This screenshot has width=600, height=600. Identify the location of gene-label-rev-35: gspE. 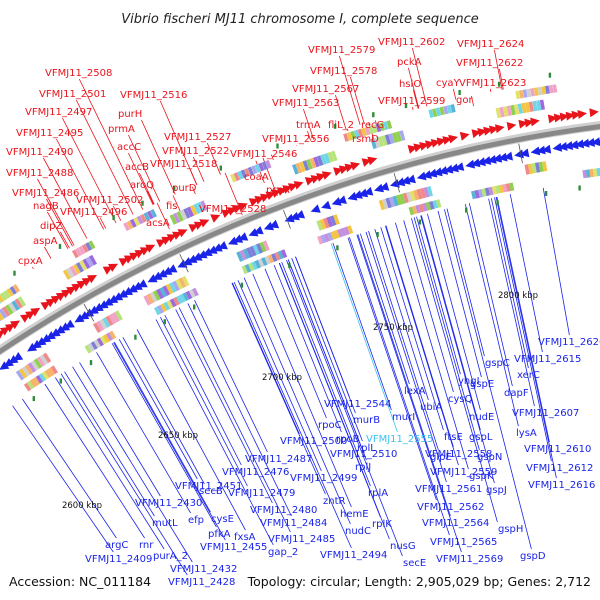
(482, 384).